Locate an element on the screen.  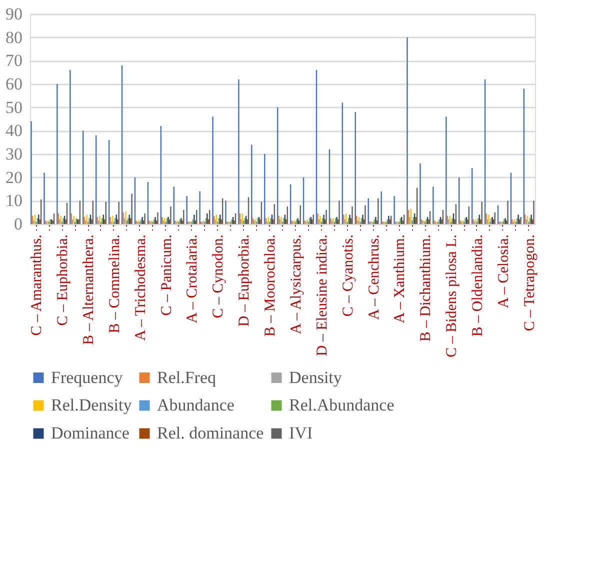
y-tick-label: 90 is located at coordinates (14, 14).